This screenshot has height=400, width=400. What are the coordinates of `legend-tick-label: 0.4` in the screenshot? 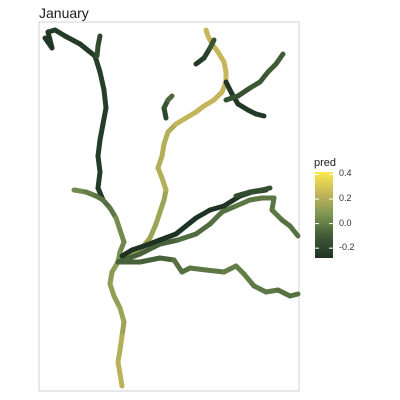 It's located at (345, 173).